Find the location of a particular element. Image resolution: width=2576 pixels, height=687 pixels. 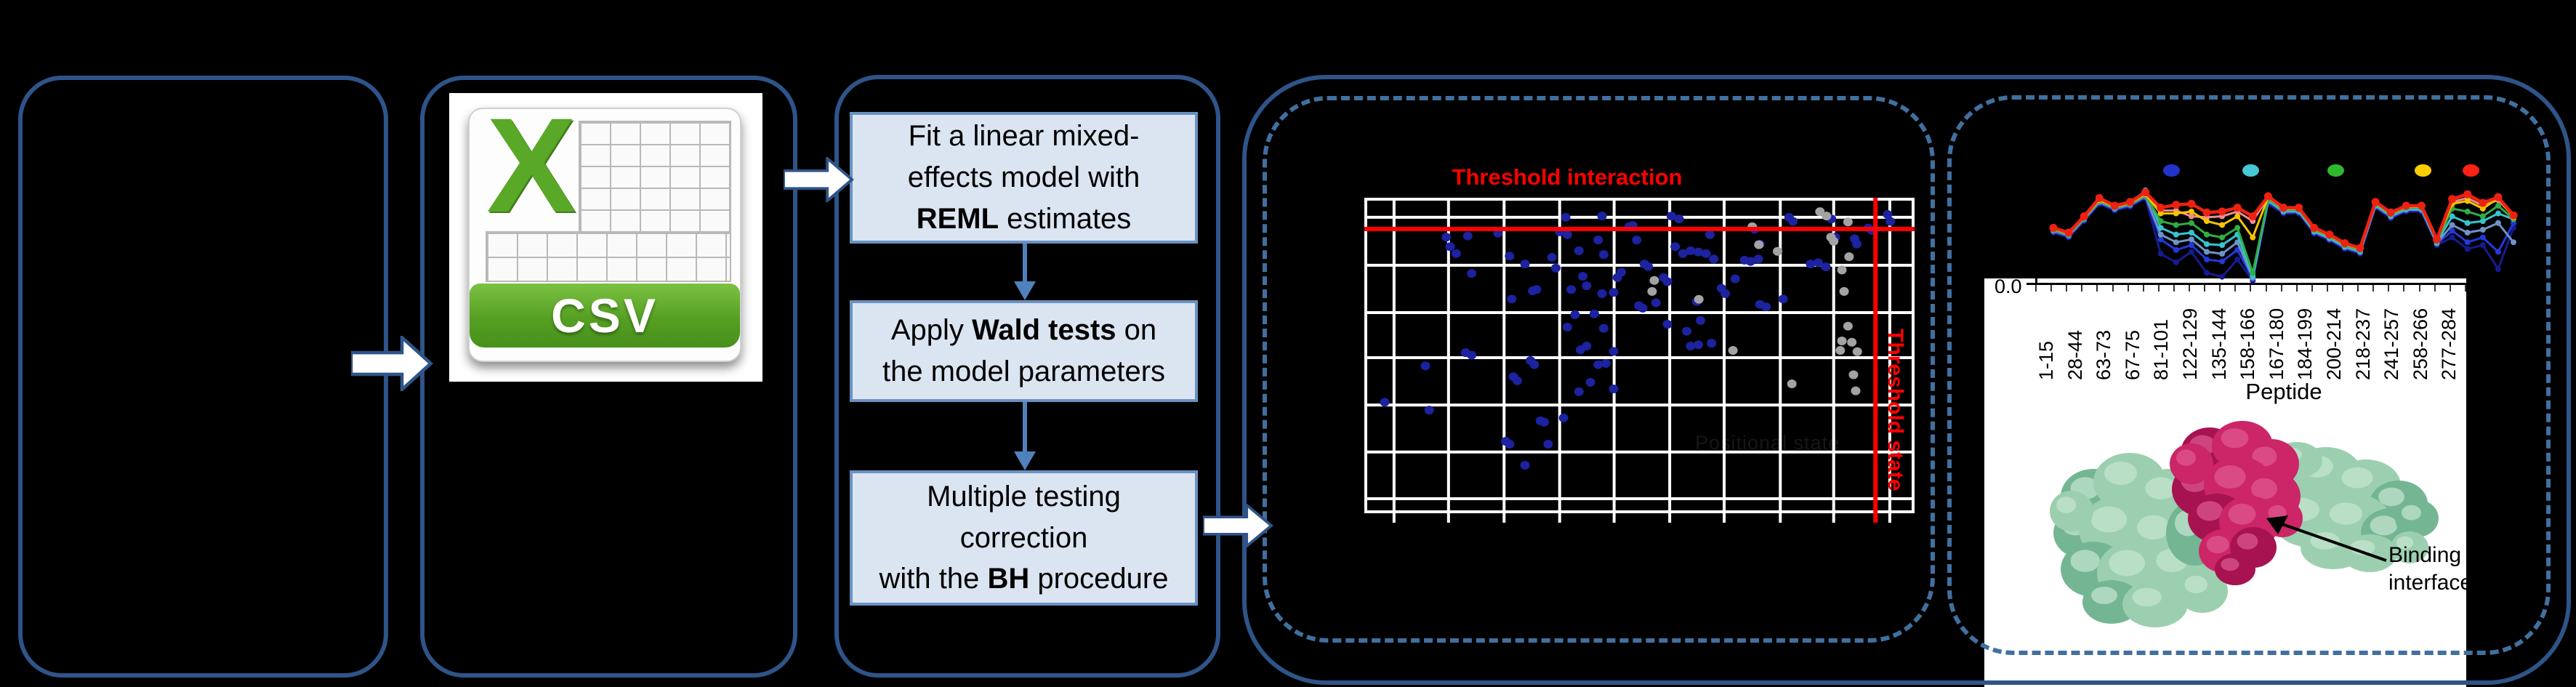

step-connector-arrowhead-2-icon is located at coordinates (1025, 460).